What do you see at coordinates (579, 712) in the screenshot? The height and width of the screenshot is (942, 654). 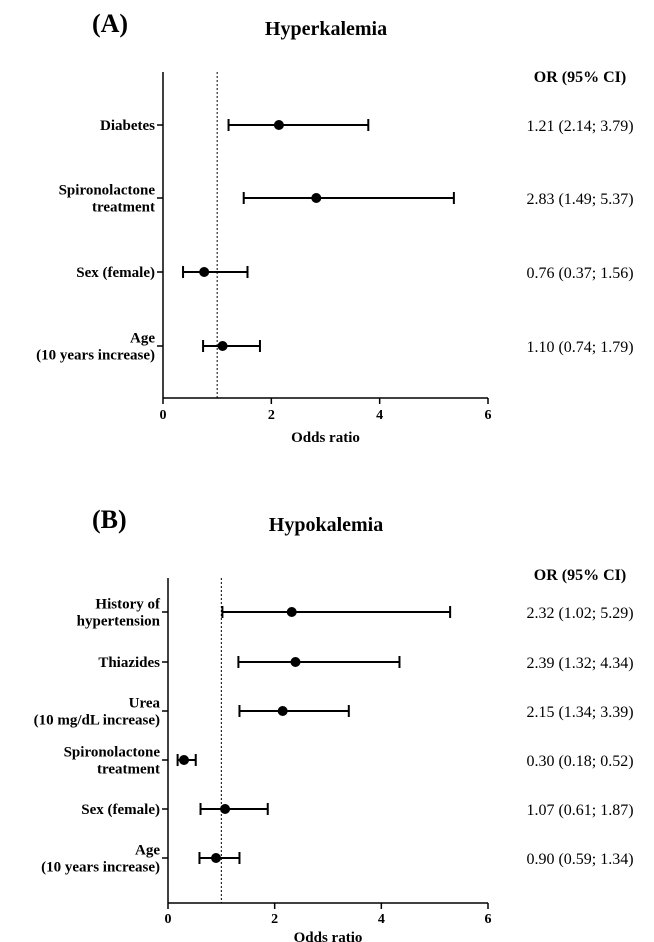 I see `or-value-text: 2.15 (1.34; 3.39)` at bounding box center [579, 712].